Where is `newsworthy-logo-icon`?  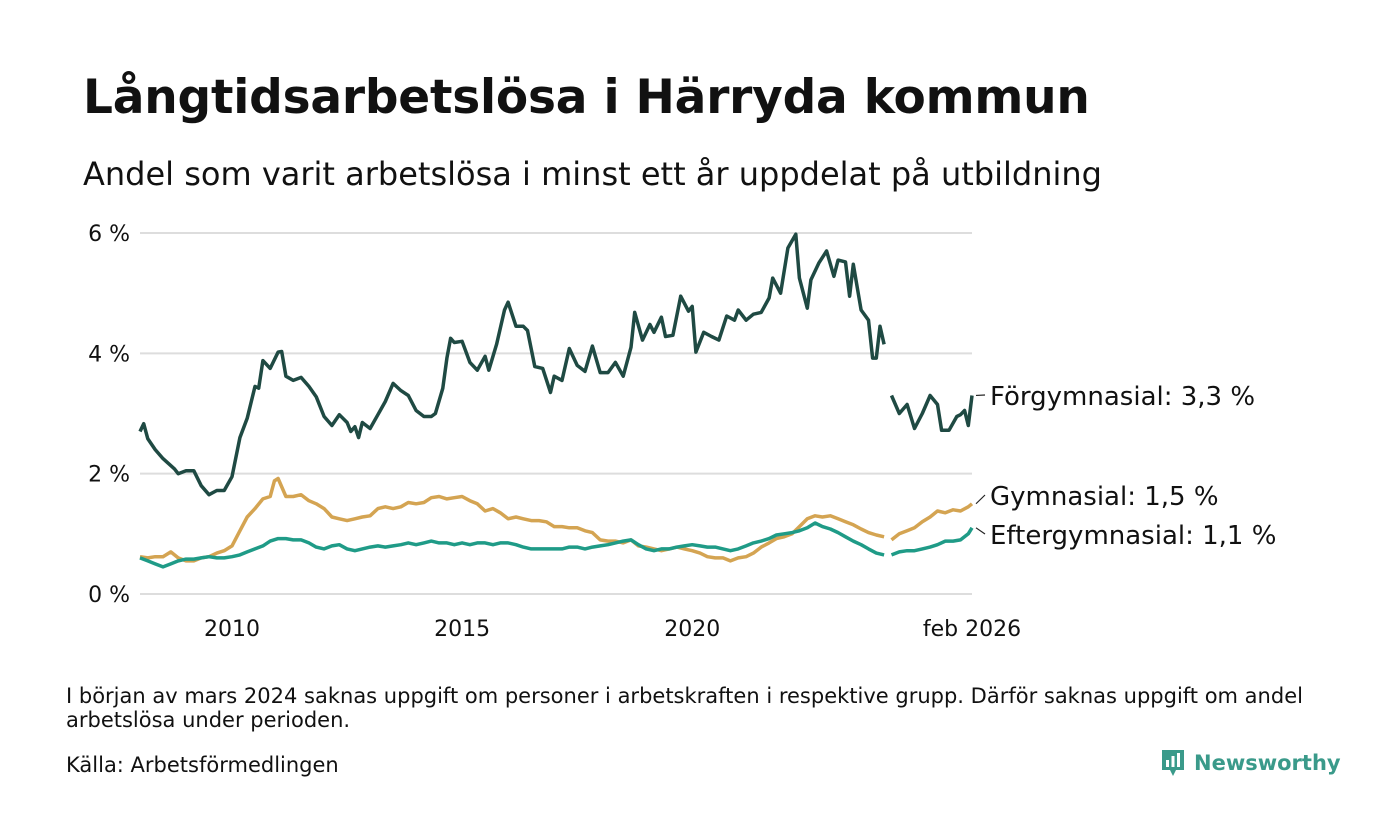 newsworthy-logo-icon is located at coordinates (1173, 763).